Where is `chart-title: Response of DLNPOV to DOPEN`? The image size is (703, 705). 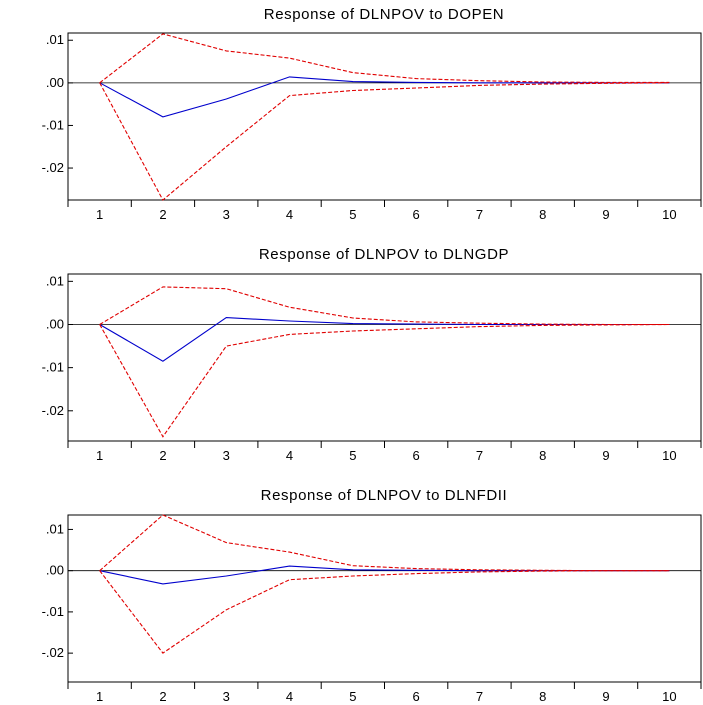 chart-title: Response of DLNPOV to DOPEN is located at coordinates (384, 14).